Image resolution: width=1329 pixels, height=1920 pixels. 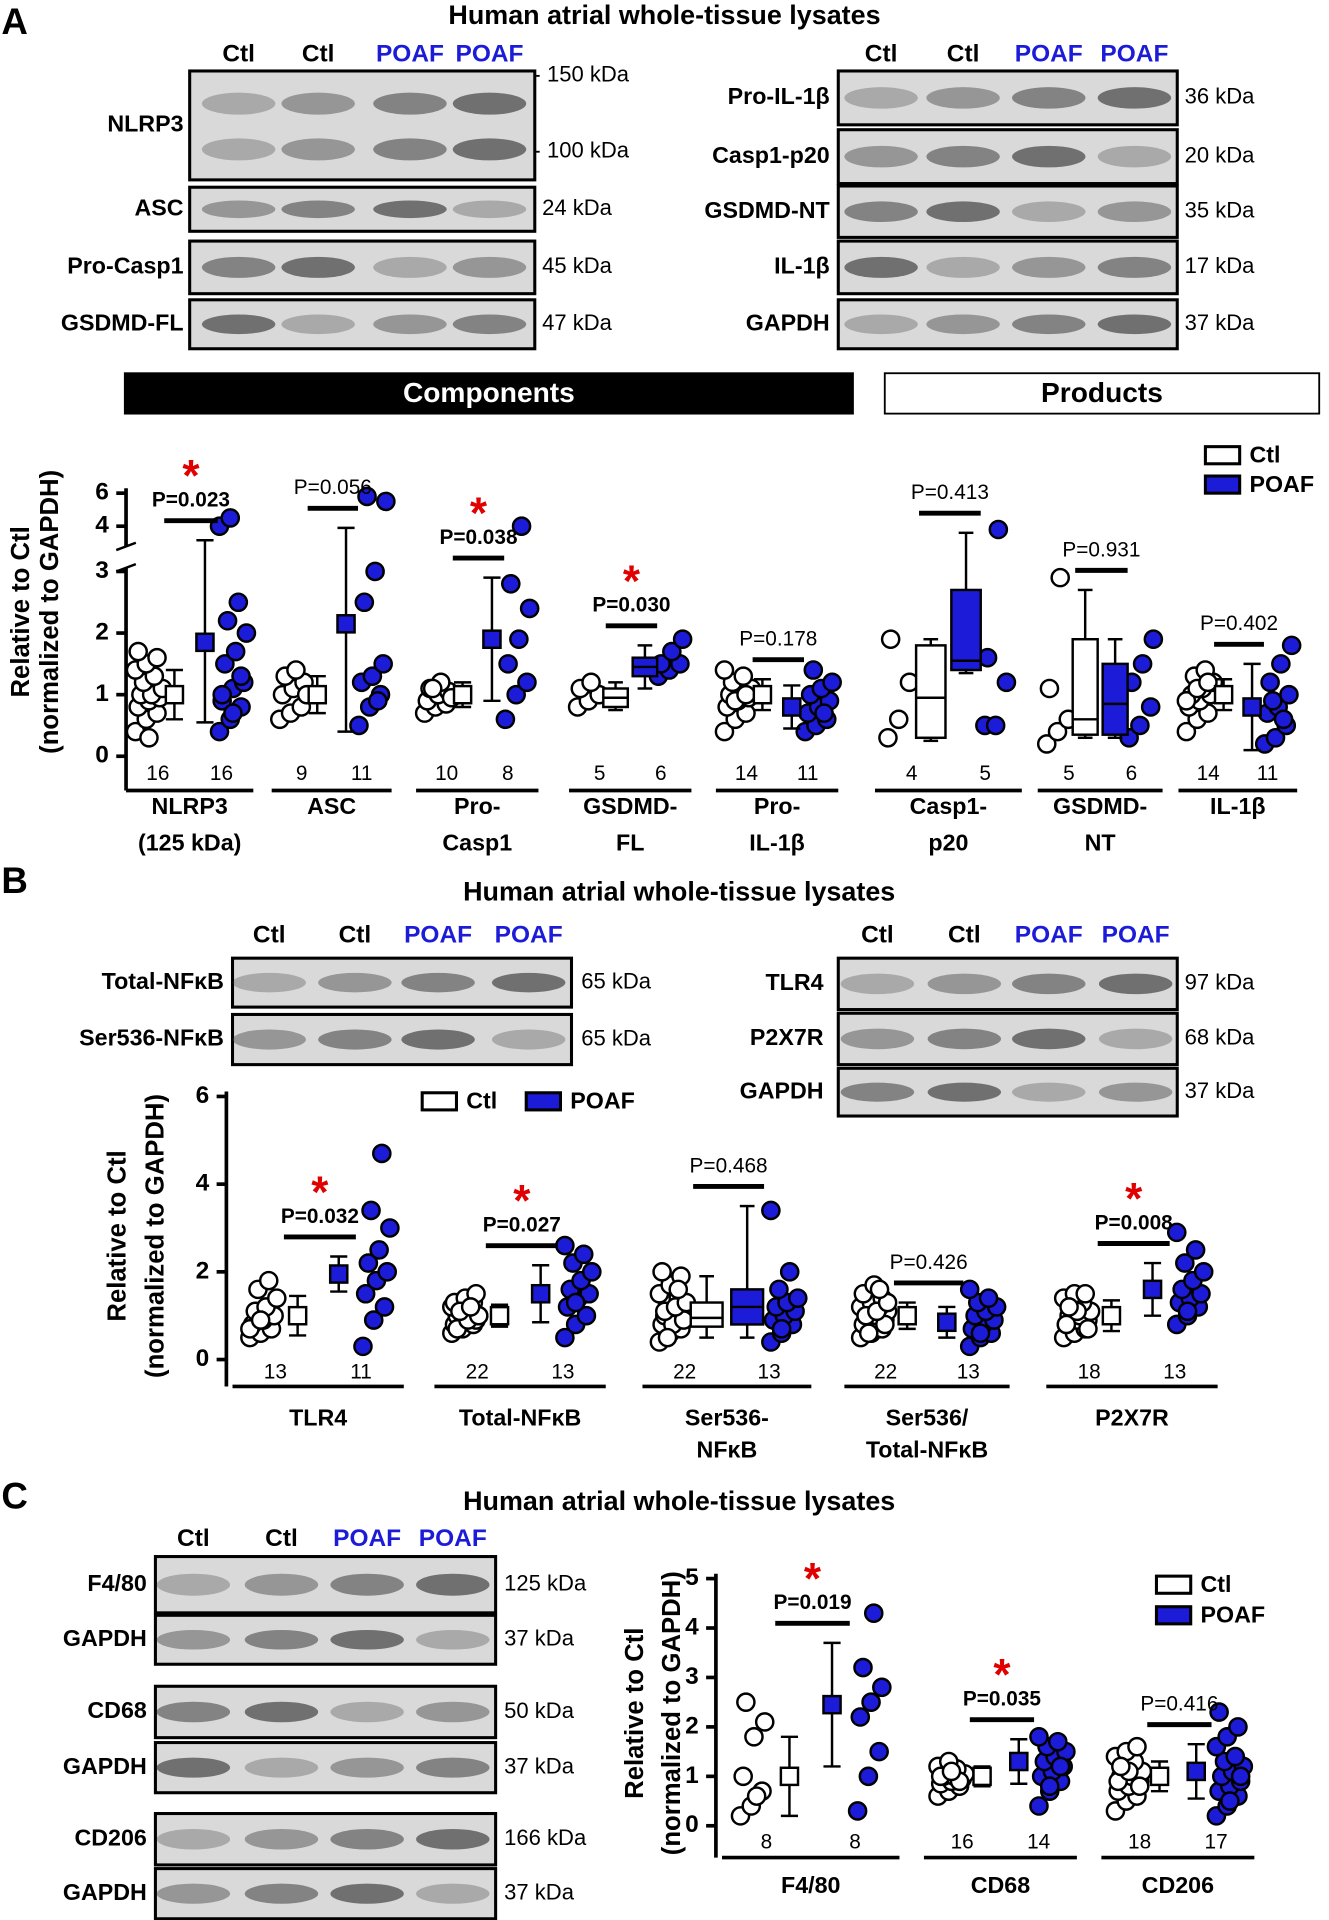 I want to click on group-label: p20, so click(x=948, y=843).